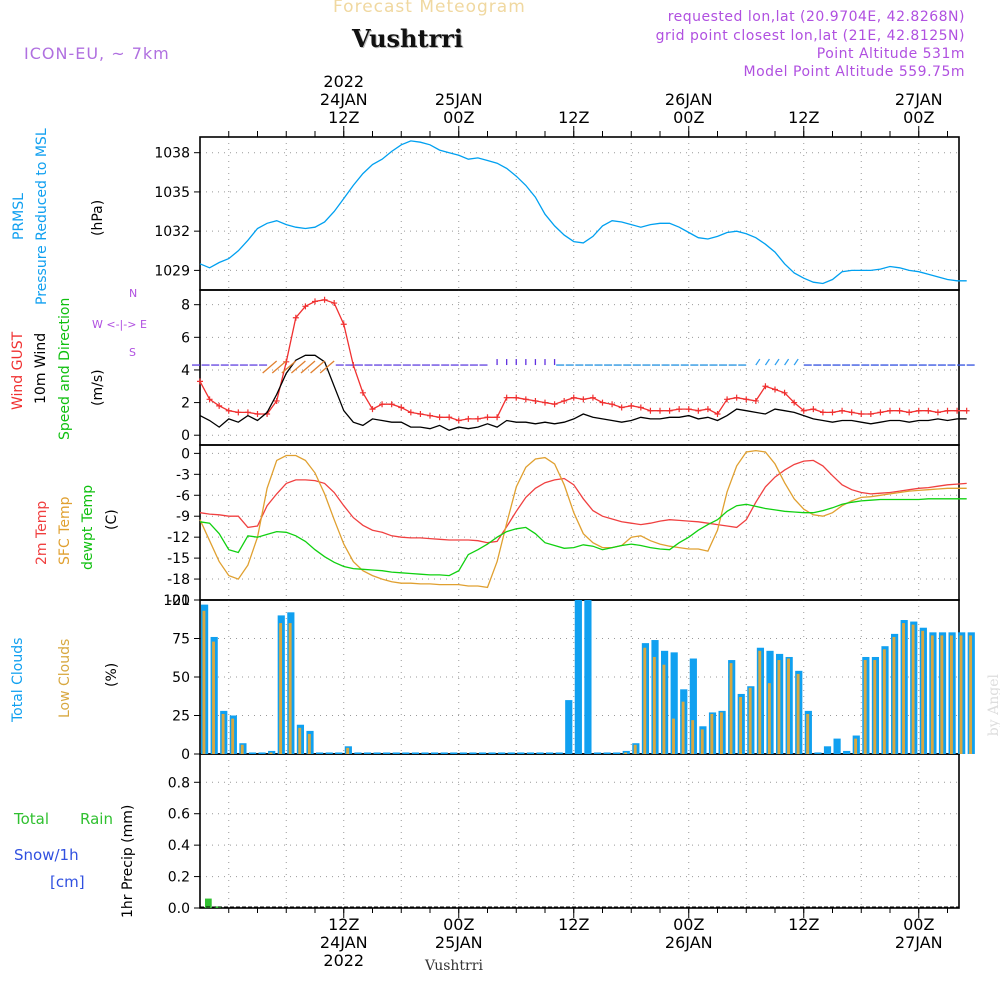 The height and width of the screenshot is (1000, 1000). What do you see at coordinates (181, 717) in the screenshot?
I see `y-tick-label: 25` at bounding box center [181, 717].